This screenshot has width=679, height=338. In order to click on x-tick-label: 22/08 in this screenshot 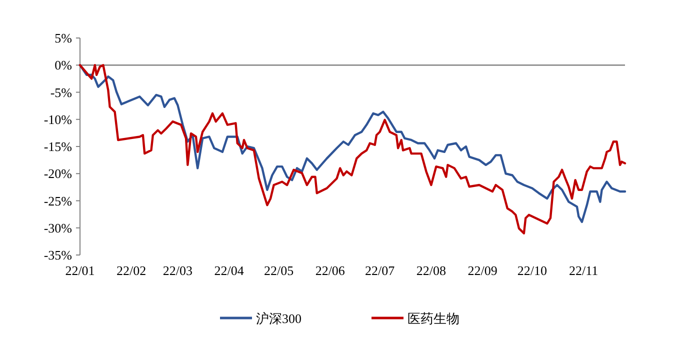, I will do `click(431, 270)`.